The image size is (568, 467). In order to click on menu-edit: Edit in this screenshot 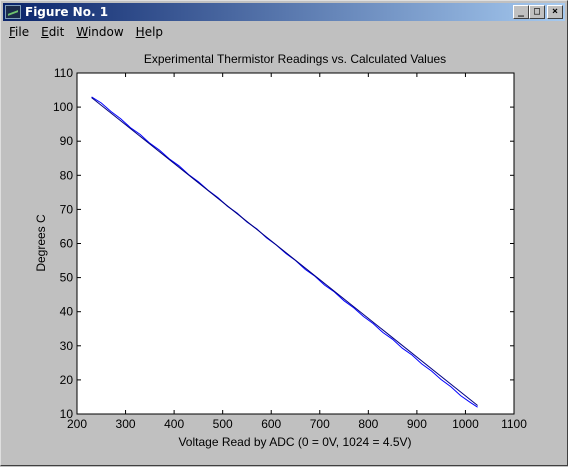, I will do `click(52, 32)`.